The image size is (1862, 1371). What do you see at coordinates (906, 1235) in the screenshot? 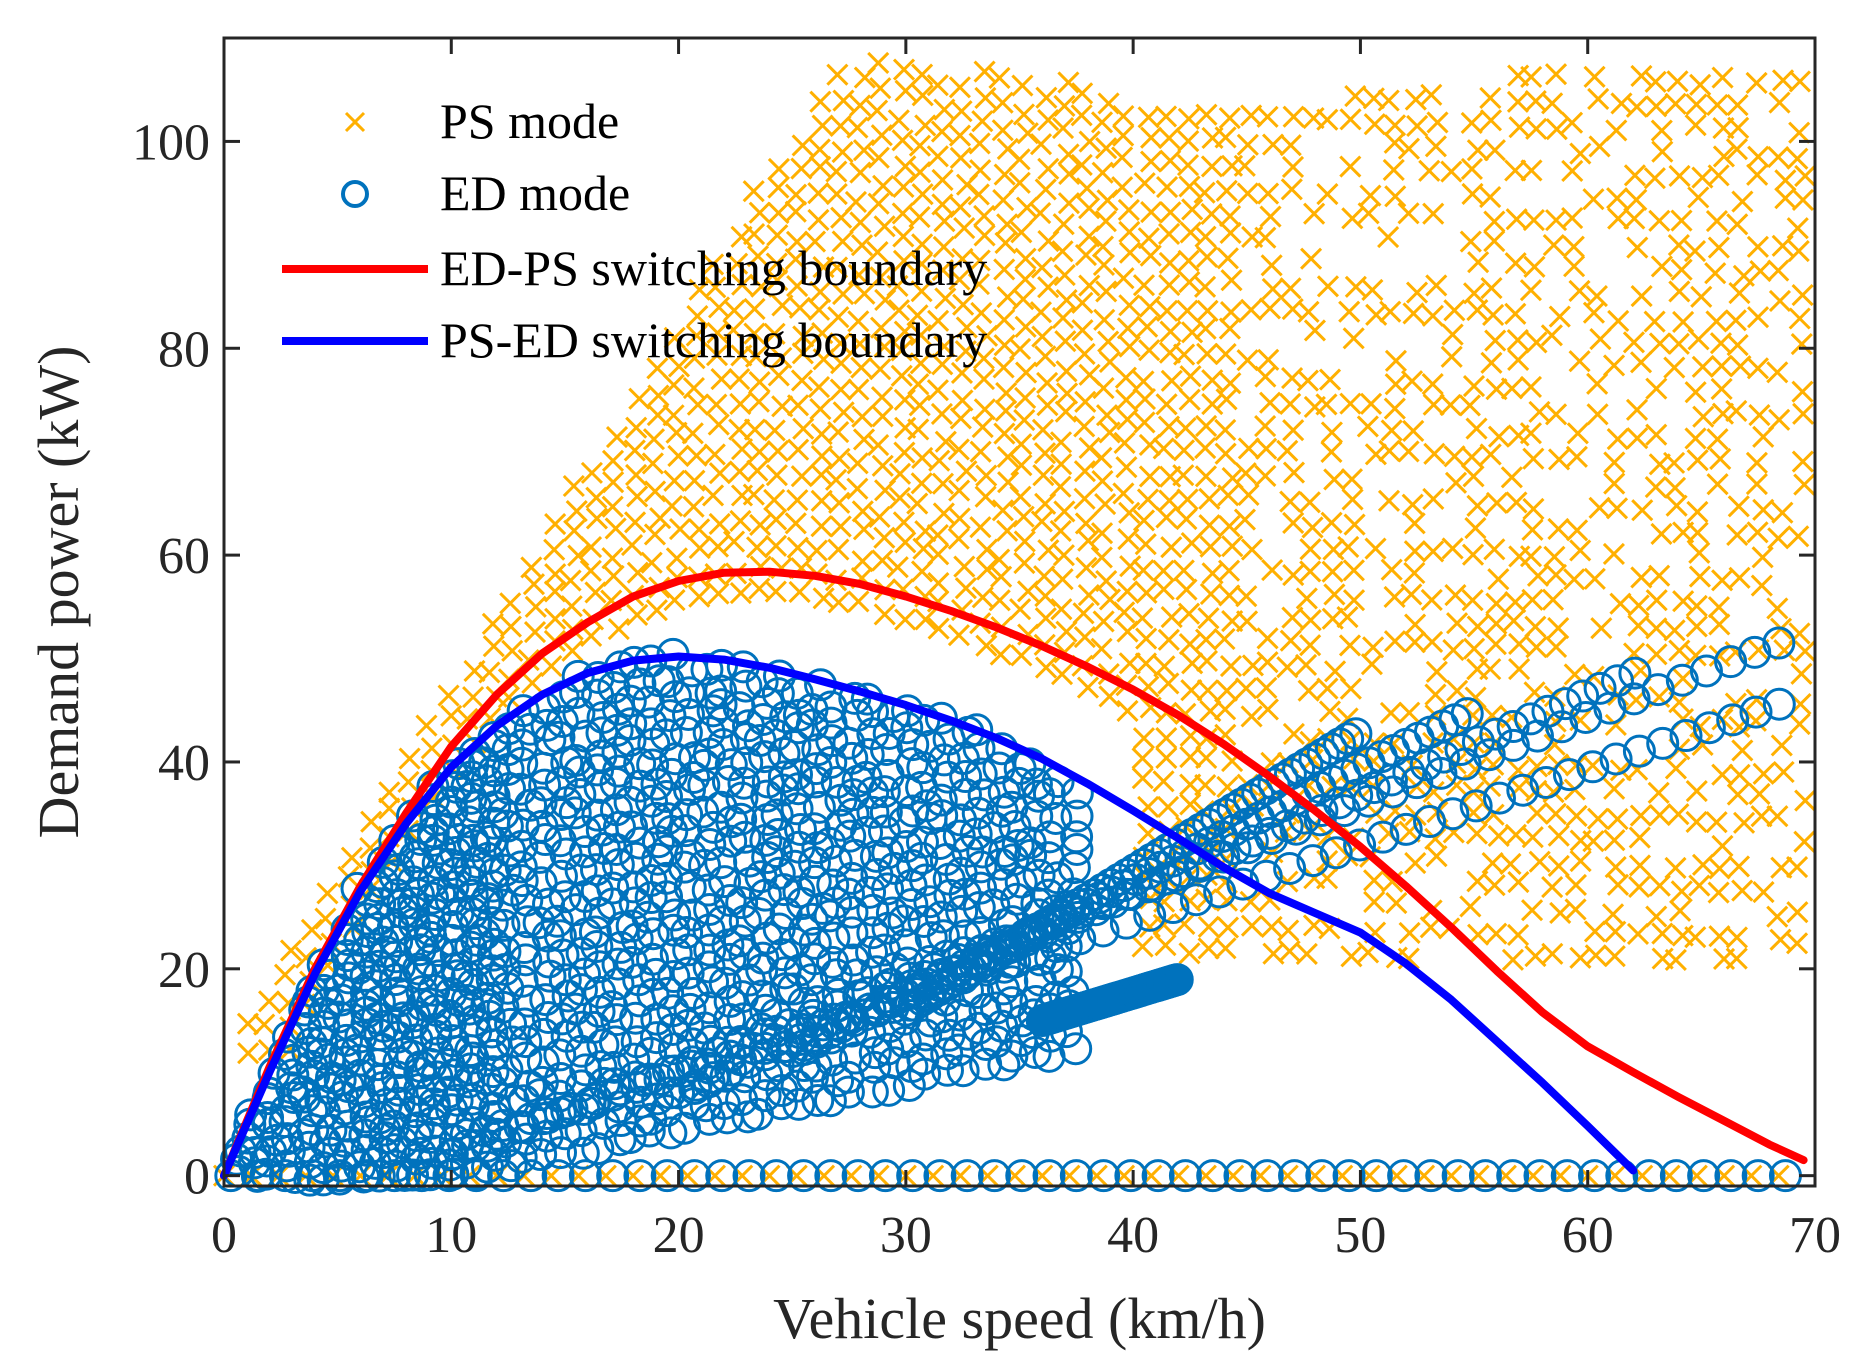
I see `x-tick-label: 30` at bounding box center [906, 1235].